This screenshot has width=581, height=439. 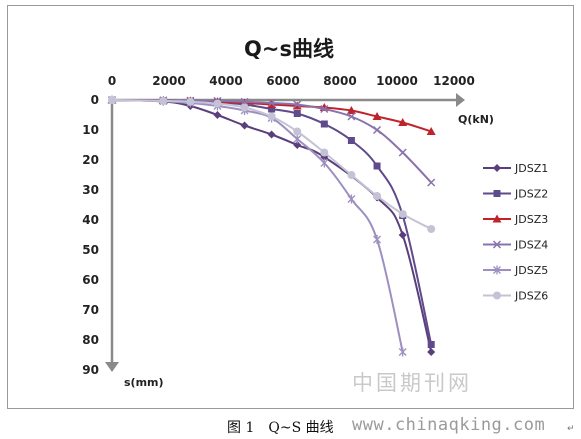 I want to click on y-axis-arrow-icon, so click(x=112, y=367).